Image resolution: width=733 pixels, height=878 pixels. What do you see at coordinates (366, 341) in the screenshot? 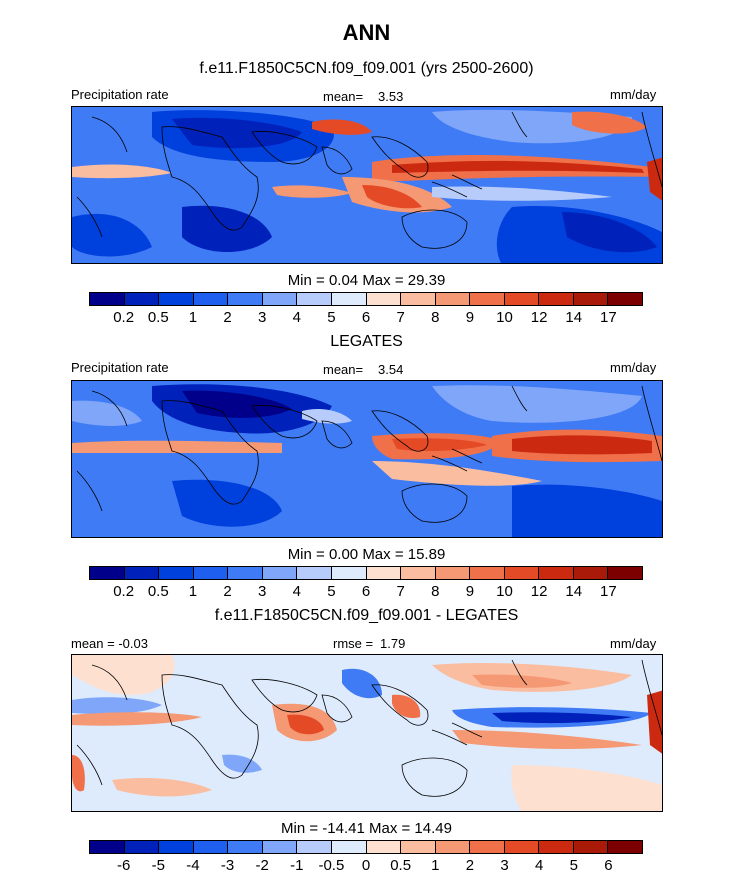
I see `panel-2-title: LEGATES` at bounding box center [366, 341].